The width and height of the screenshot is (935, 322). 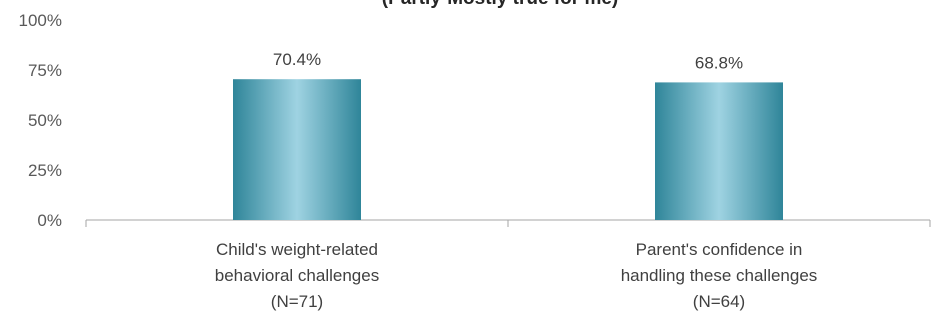 What do you see at coordinates (719, 301) in the screenshot?
I see `category-label-line: (N=64)` at bounding box center [719, 301].